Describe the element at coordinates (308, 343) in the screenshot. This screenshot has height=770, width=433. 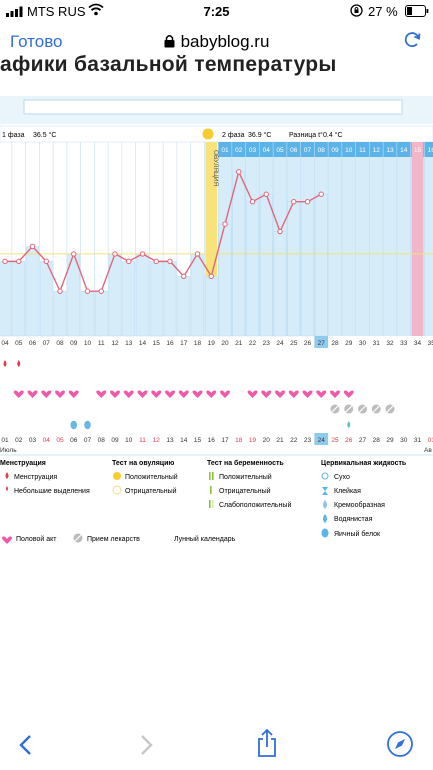
I see `cycle-day-label: 26` at that location.